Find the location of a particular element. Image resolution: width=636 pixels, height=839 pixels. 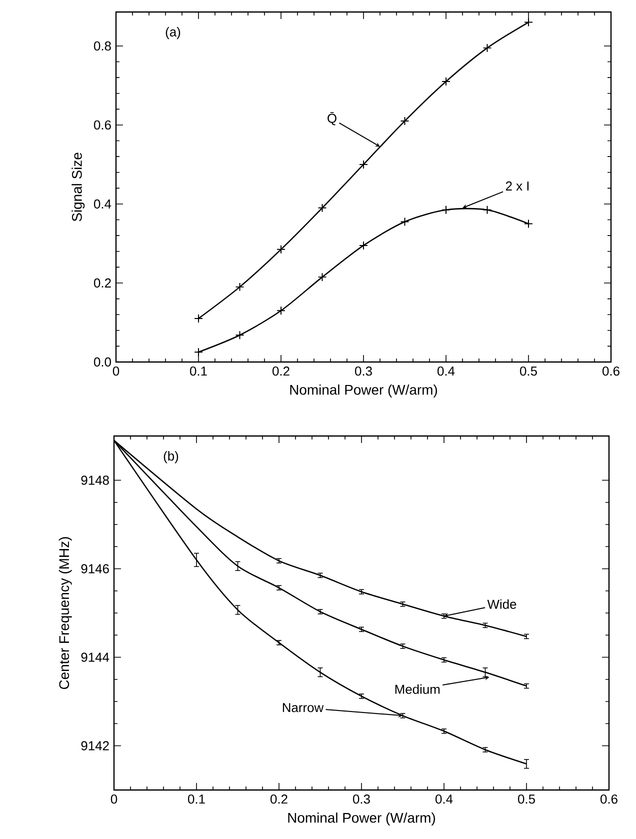

annotation: (a) is located at coordinates (173, 33).